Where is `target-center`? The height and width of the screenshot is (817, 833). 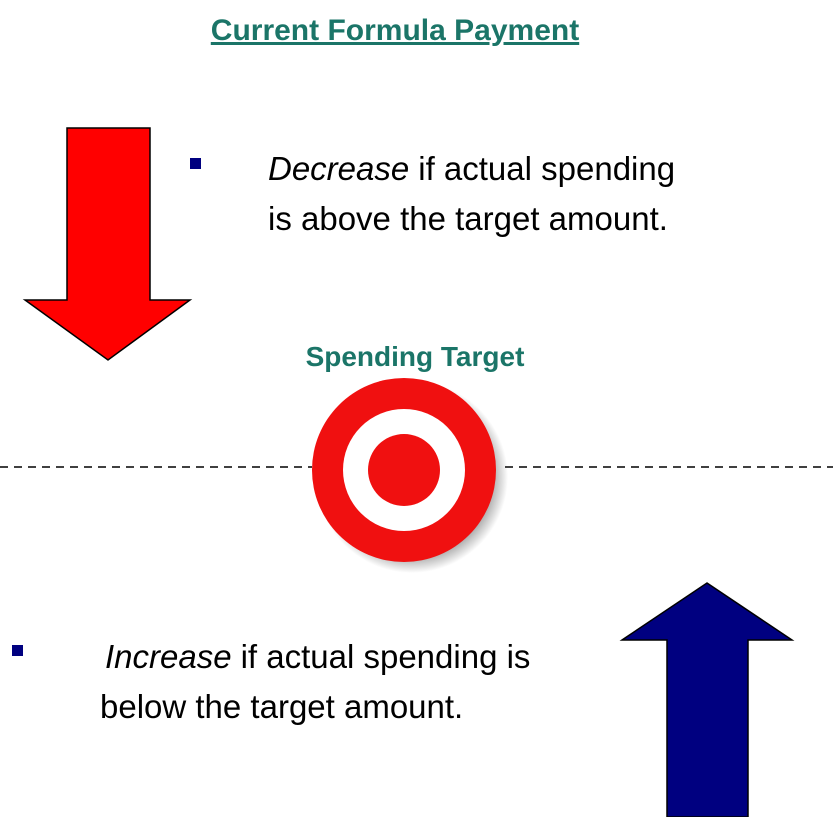
target-center is located at coordinates (404, 470).